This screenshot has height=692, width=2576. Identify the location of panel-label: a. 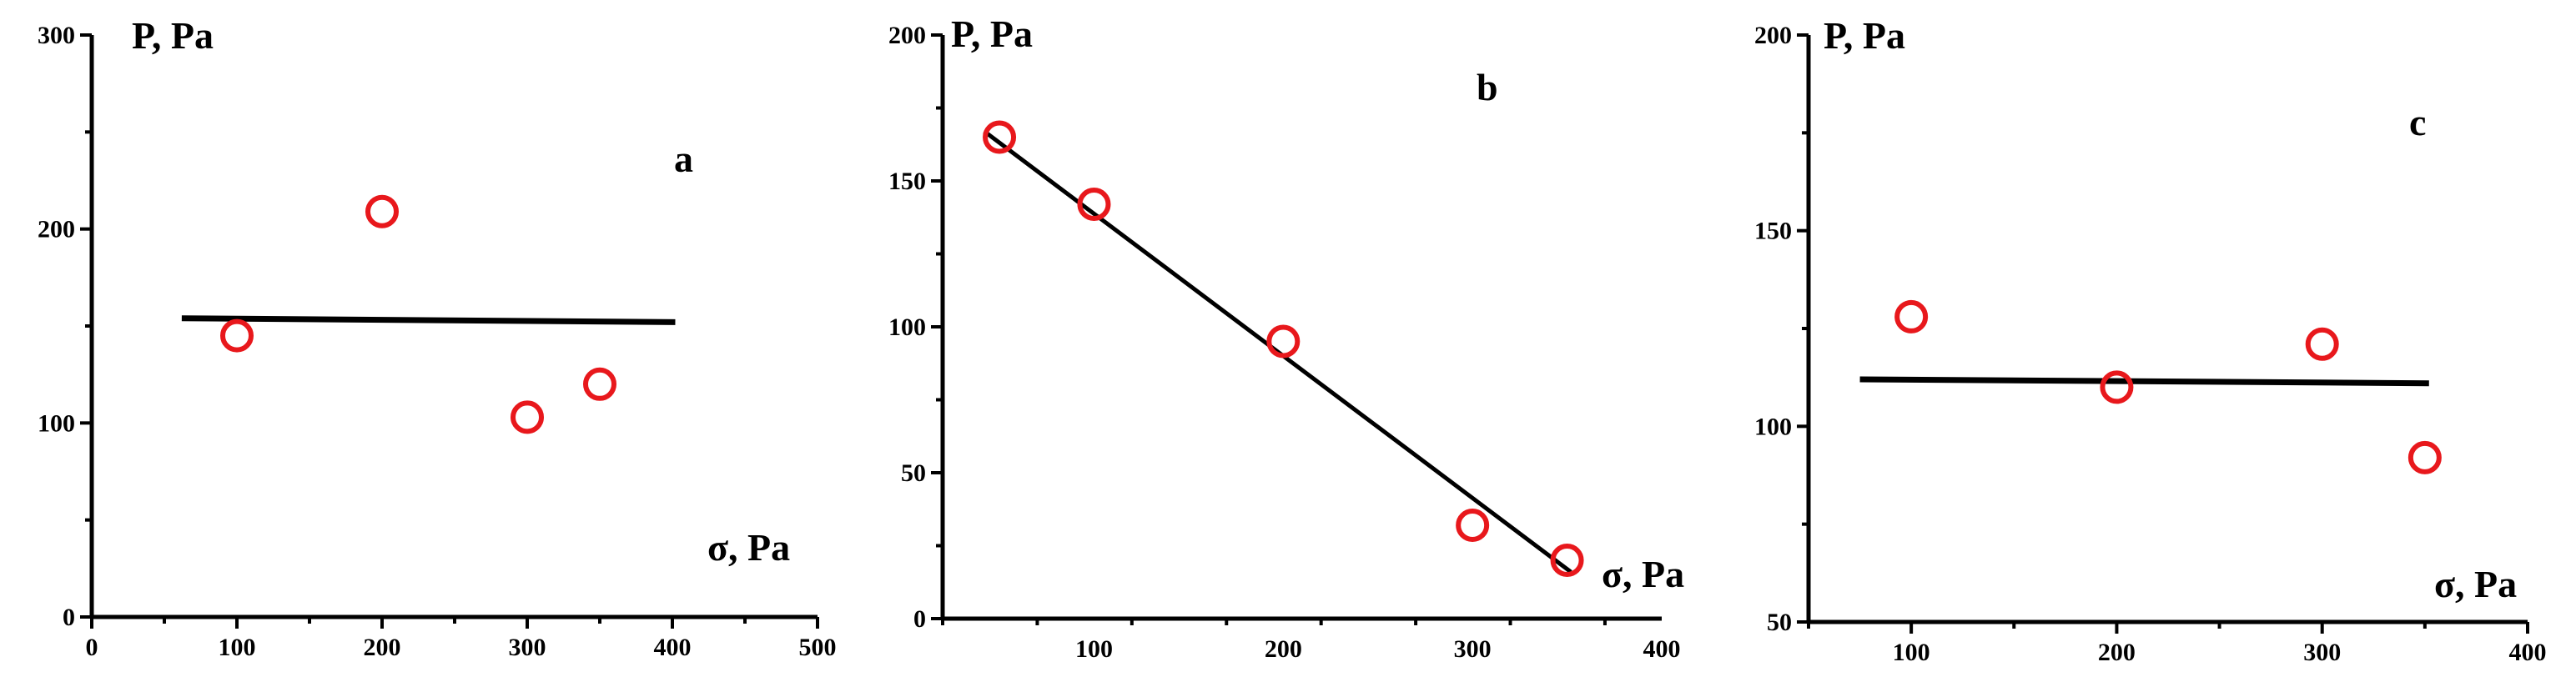
(683, 159).